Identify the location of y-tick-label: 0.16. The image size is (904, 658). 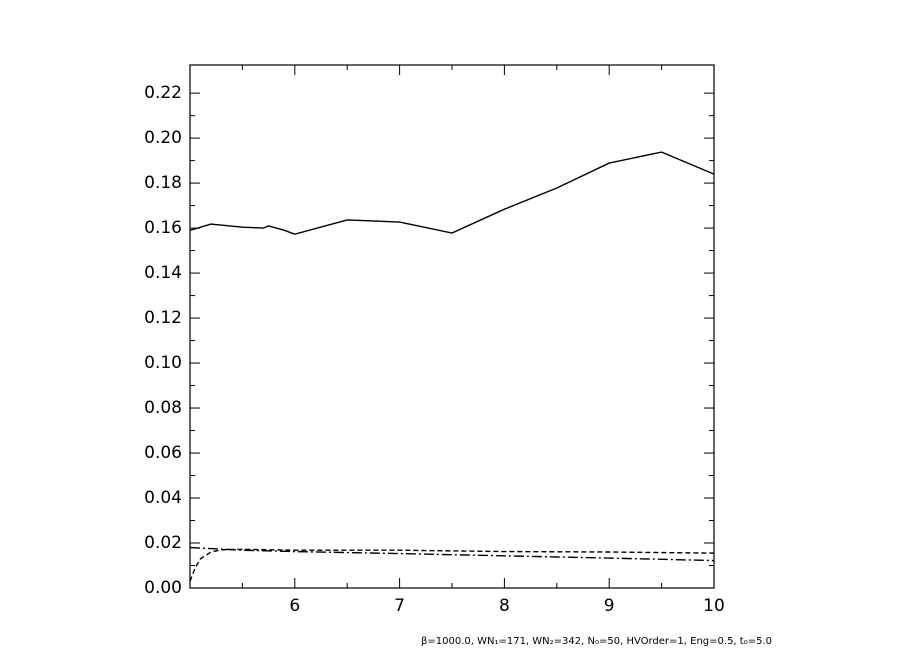
(163, 228).